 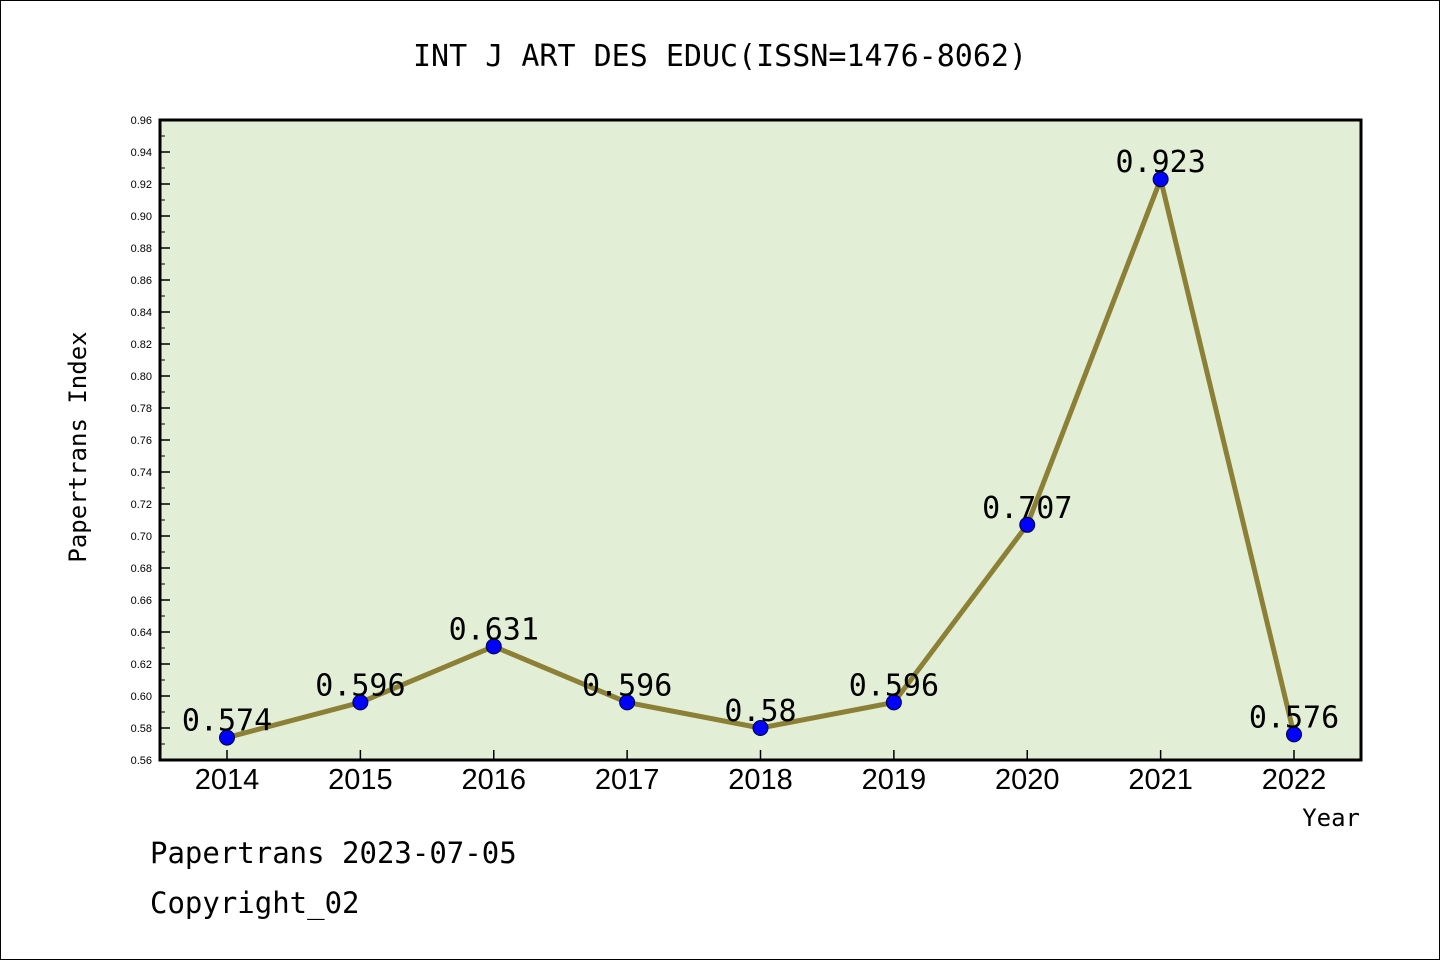 I want to click on x-tick-label: 2021, so click(x=1160, y=780).